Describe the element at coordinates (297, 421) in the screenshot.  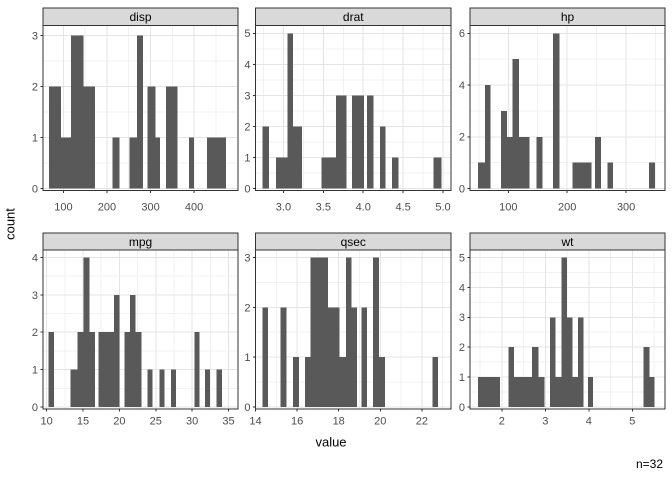
I see `x-tick-label: 16` at that location.